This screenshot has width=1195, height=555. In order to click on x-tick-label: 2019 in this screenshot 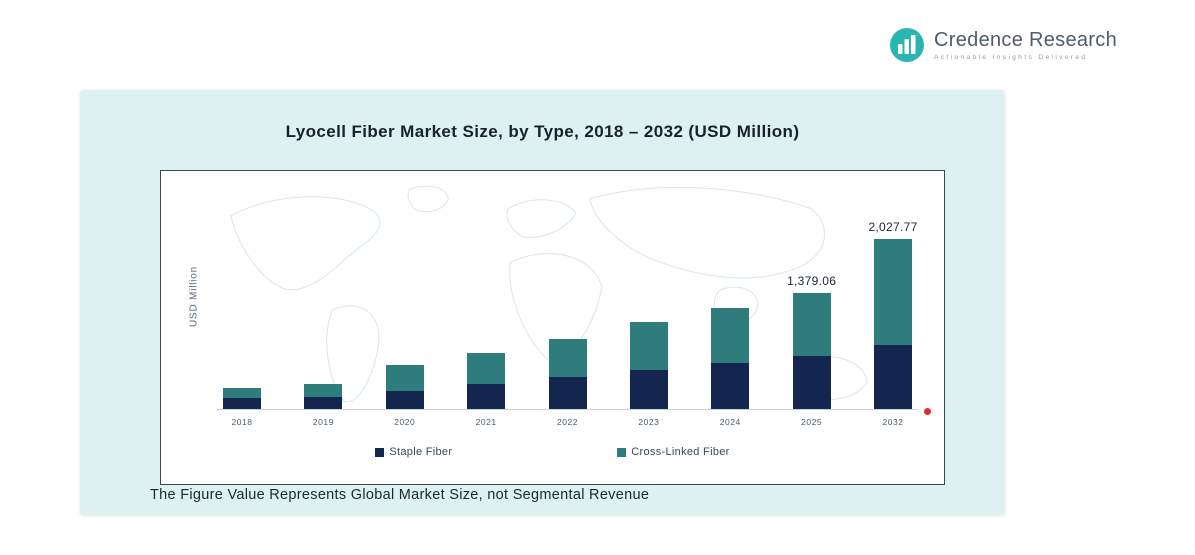, I will do `click(323, 422)`.